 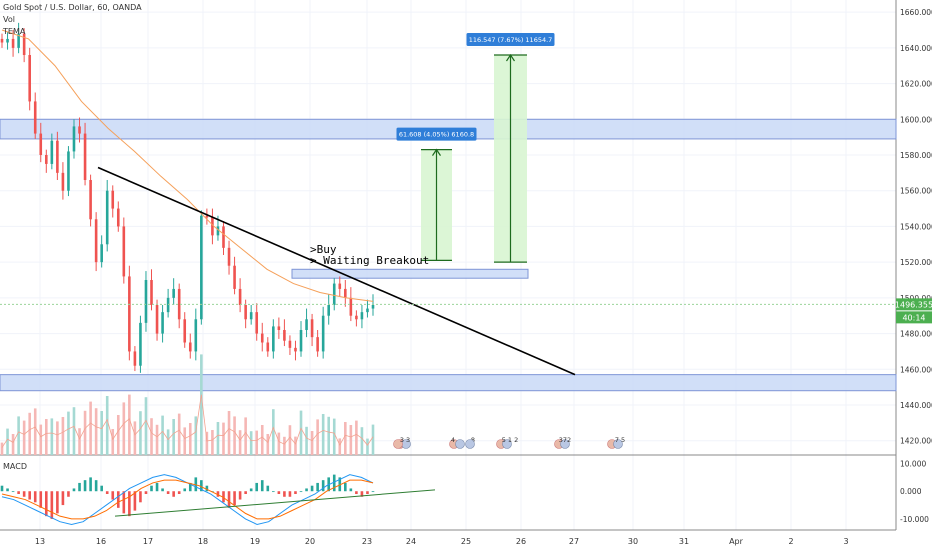 What do you see at coordinates (448, 383) in the screenshot?
I see `zone-lower-support` at bounding box center [448, 383].